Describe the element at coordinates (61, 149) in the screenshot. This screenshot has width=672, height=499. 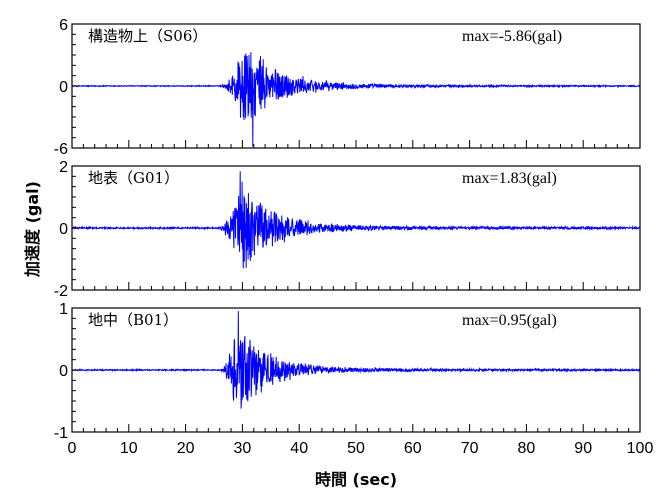
I see `y-tick-label: -6` at that location.